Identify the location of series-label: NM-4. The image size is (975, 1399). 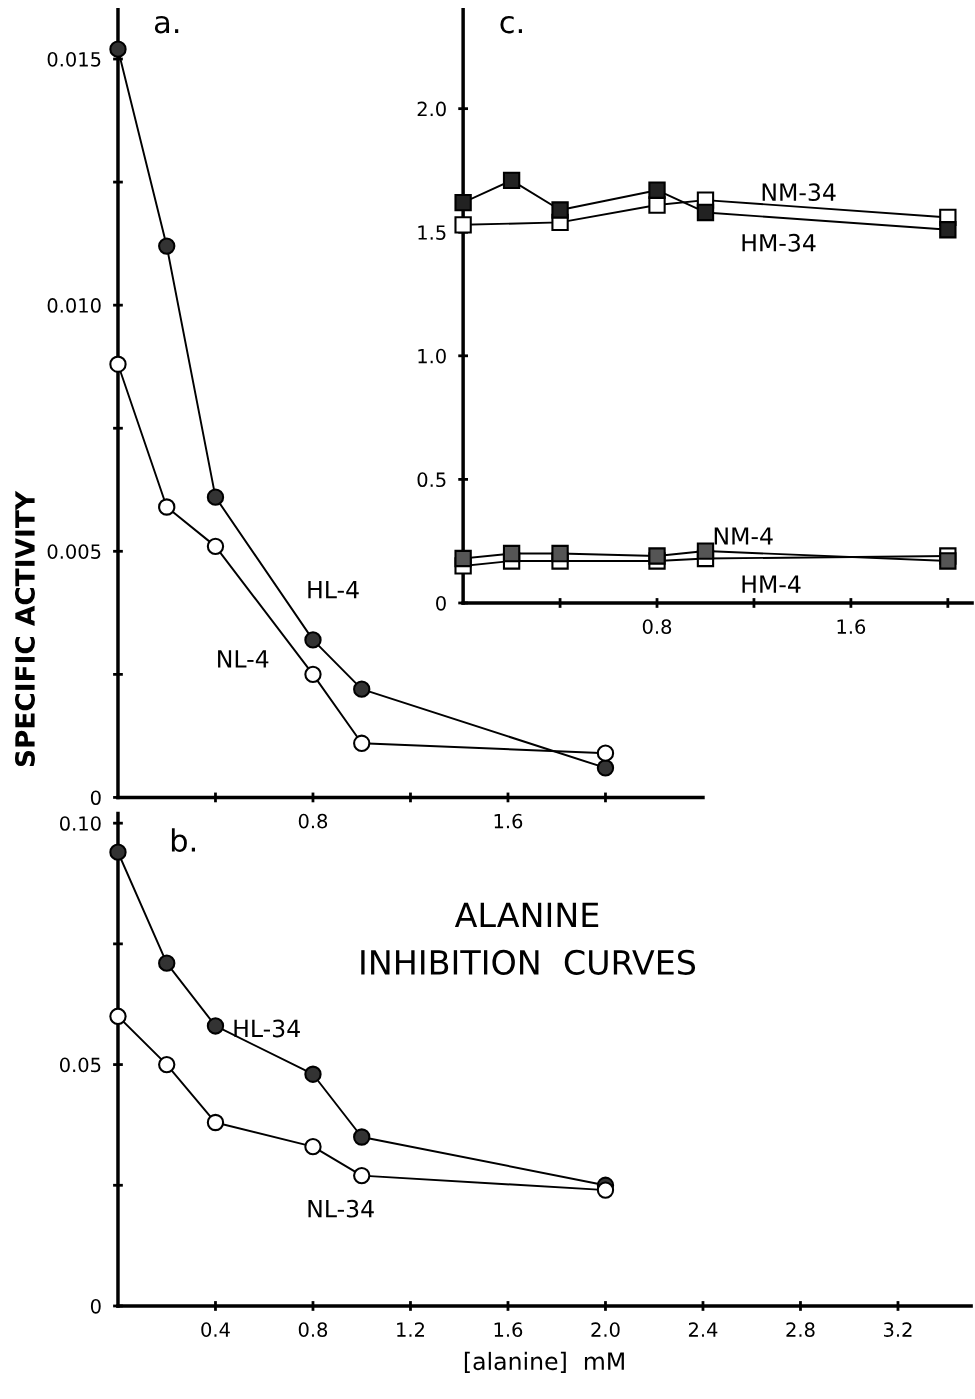
(743, 536).